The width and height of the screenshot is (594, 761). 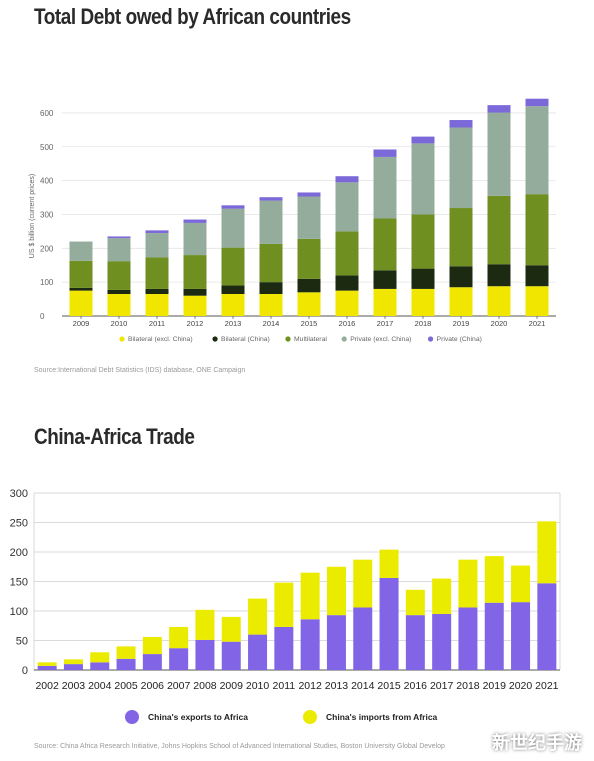 What do you see at coordinates (114, 436) in the screenshot?
I see `chart2-title: China-Africa Trade` at bounding box center [114, 436].